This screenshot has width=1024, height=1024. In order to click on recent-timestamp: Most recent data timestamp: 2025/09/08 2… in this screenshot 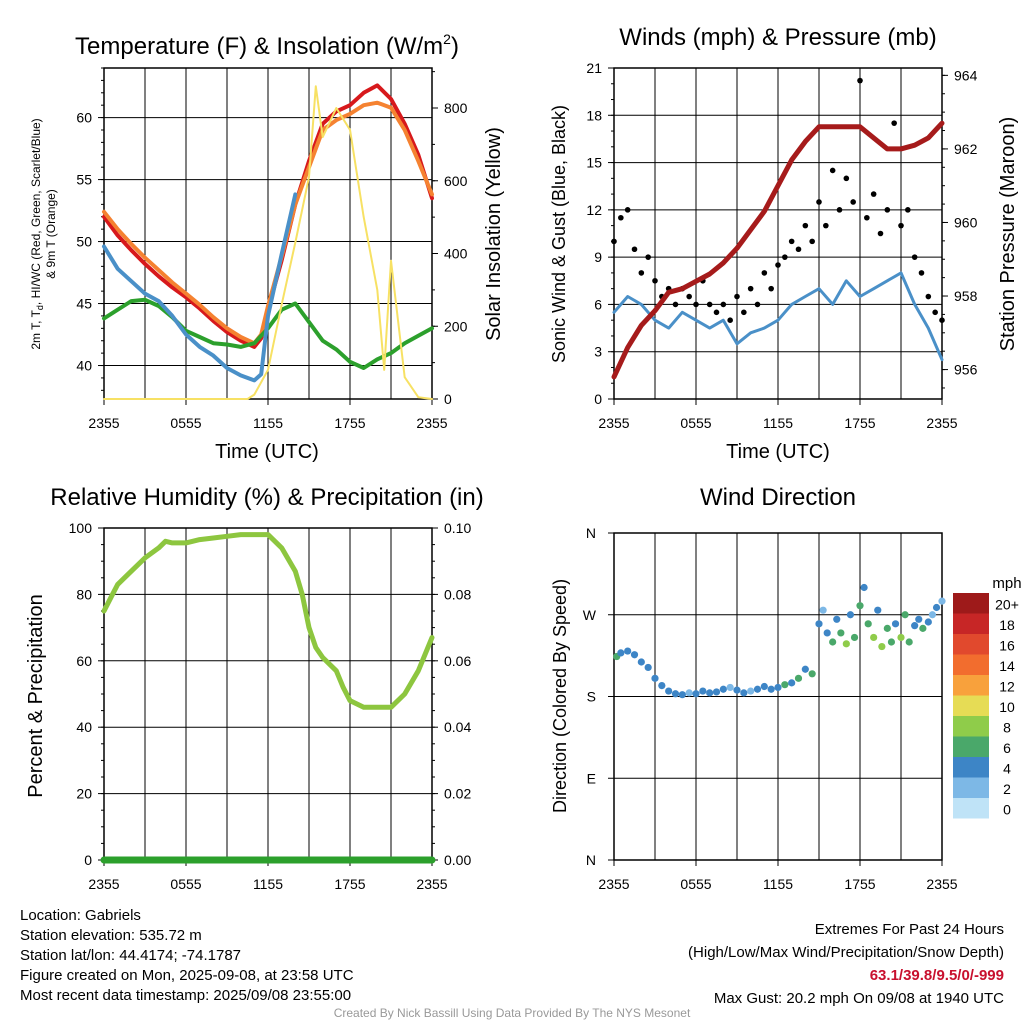, I will do `click(186, 995)`.